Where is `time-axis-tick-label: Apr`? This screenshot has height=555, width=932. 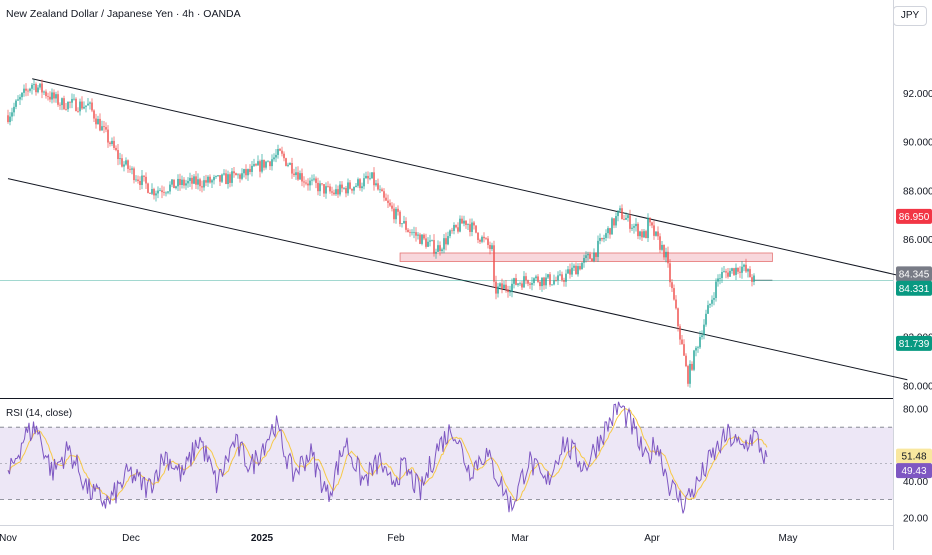 time-axis-tick-label: Apr is located at coordinates (652, 538).